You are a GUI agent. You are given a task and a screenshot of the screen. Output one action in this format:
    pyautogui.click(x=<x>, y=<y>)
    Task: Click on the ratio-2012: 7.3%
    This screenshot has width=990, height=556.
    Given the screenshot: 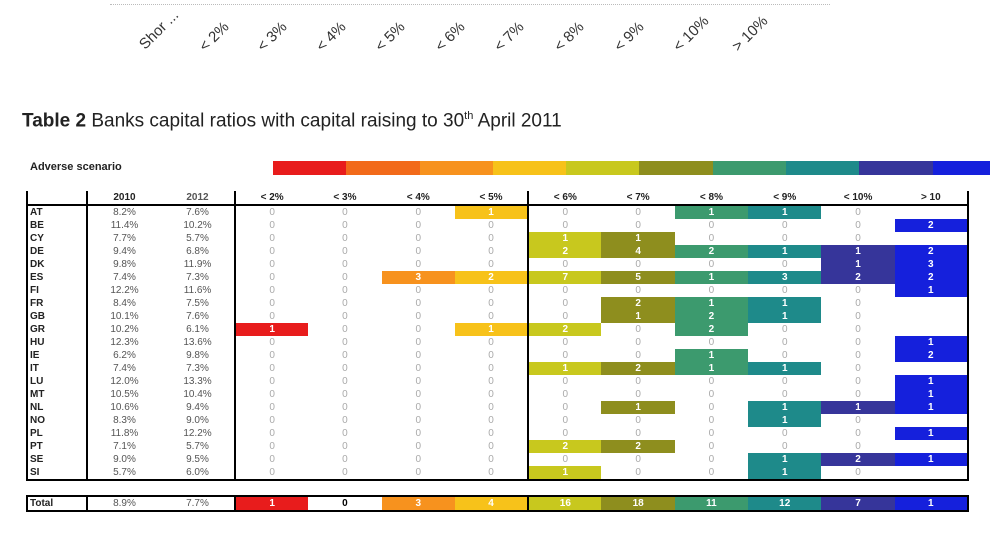 What is the action you would take?
    pyautogui.click(x=198, y=277)
    